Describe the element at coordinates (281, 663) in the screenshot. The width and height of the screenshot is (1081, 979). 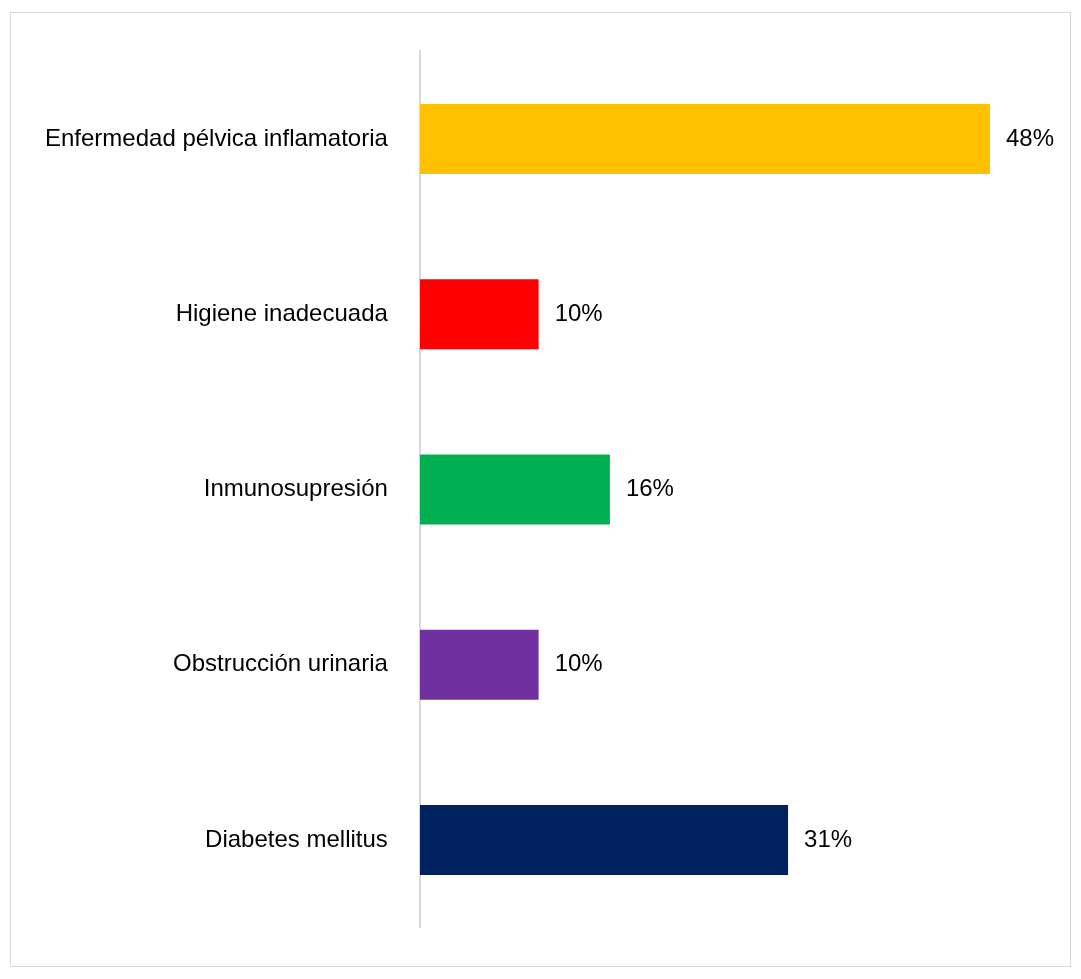
I see `y-tick-label: Obstrucción urinaria` at that location.